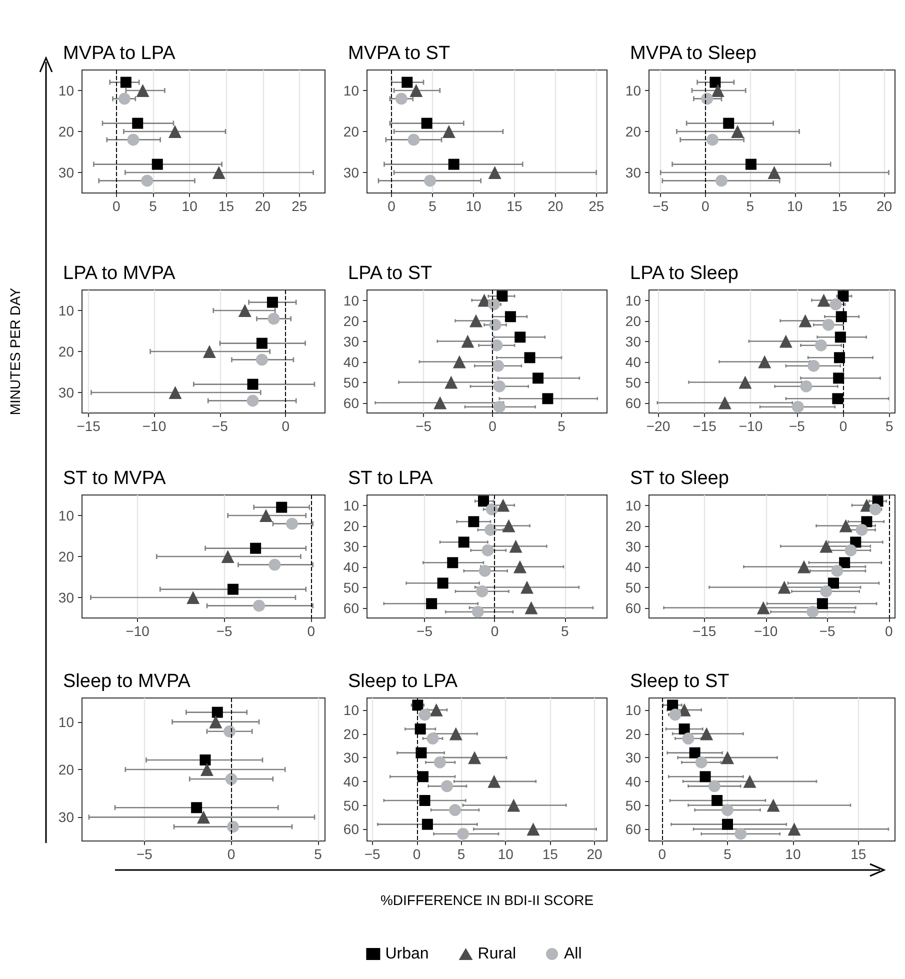 Image resolution: width=905 pixels, height=979 pixels. What do you see at coordinates (596, 206) in the screenshot?
I see `x-tick-label: 25` at bounding box center [596, 206].